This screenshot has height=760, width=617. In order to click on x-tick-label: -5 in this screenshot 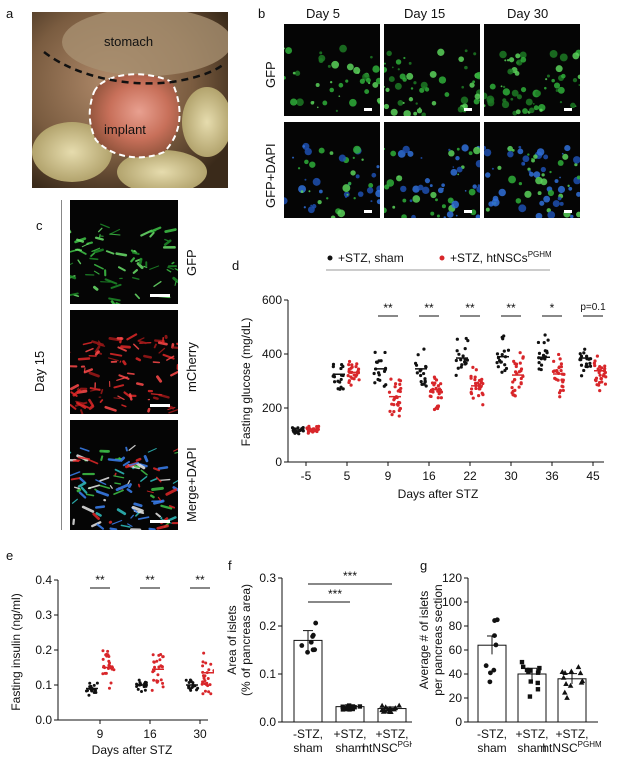, I will do `click(306, 476)`.